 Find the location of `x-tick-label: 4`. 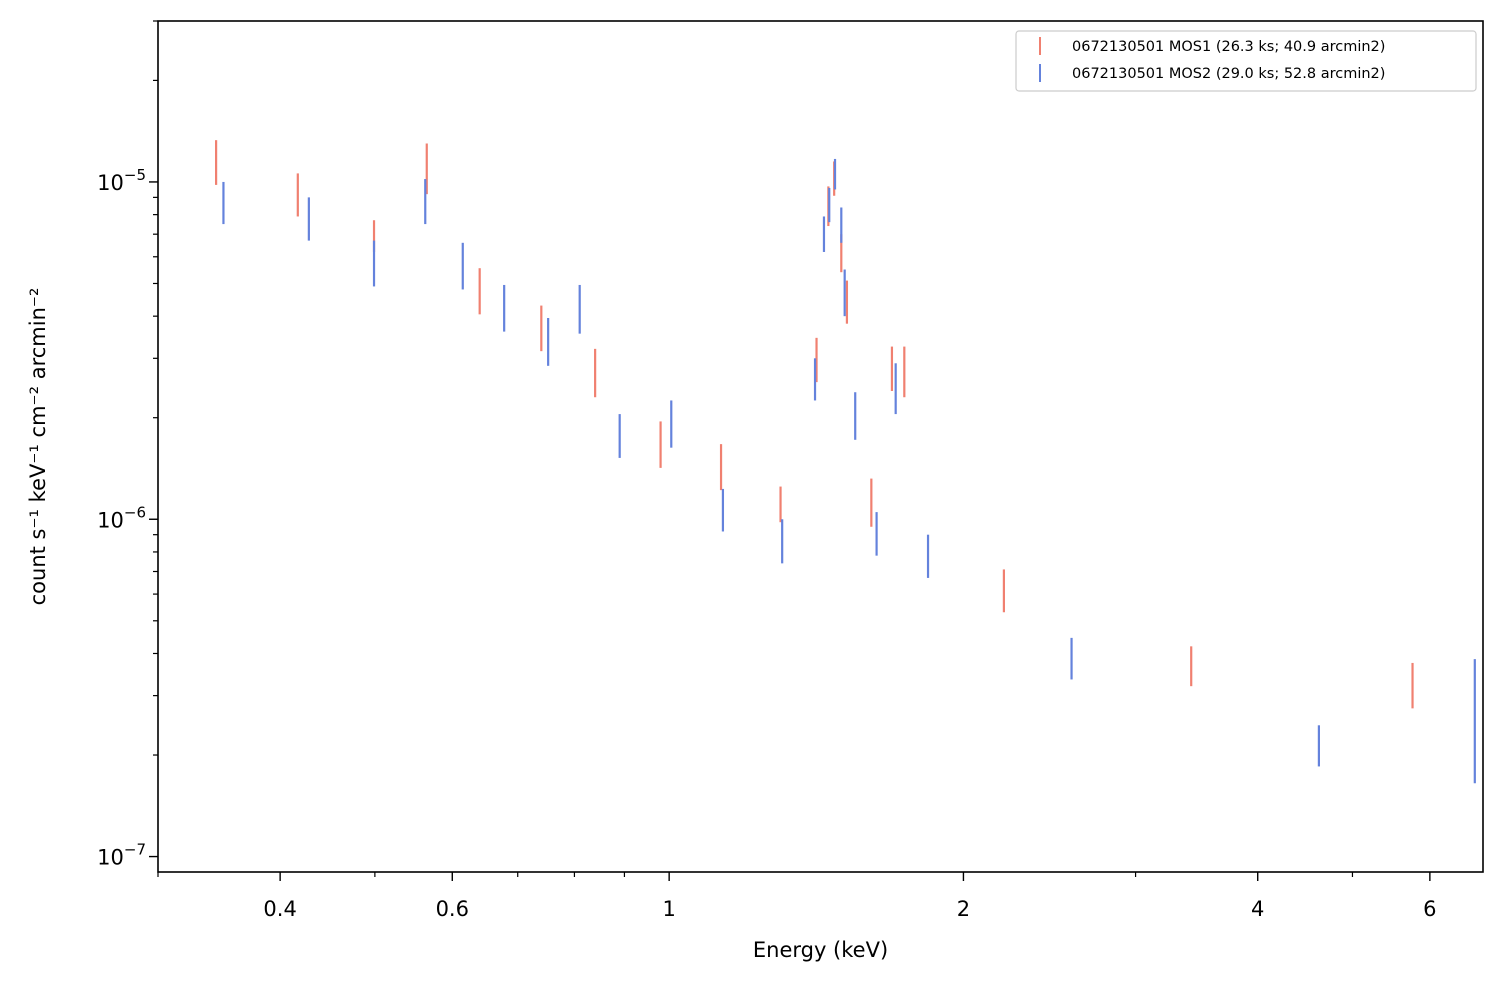

x-tick-label: 4 is located at coordinates (1257, 909).